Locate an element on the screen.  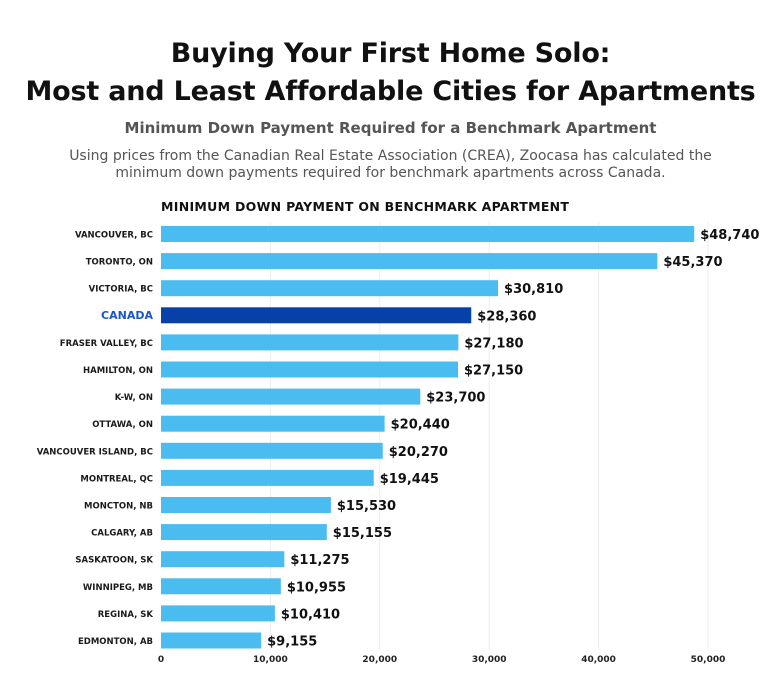
value-label: $23,700 is located at coordinates (455, 398).